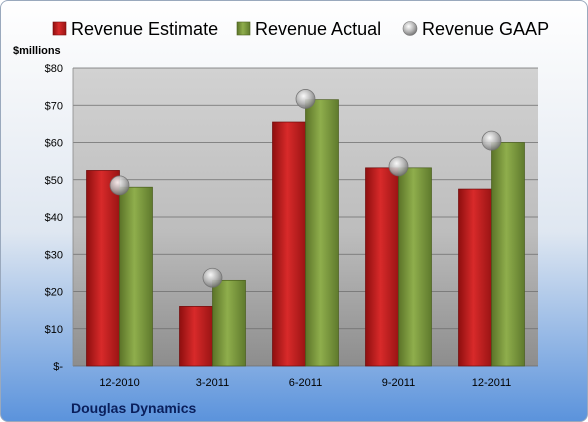 This screenshot has width=588, height=422. I want to click on x-axis-ticks: 12-2010 3-2011 6-2011 9-2011 12-2011, so click(305, 383).